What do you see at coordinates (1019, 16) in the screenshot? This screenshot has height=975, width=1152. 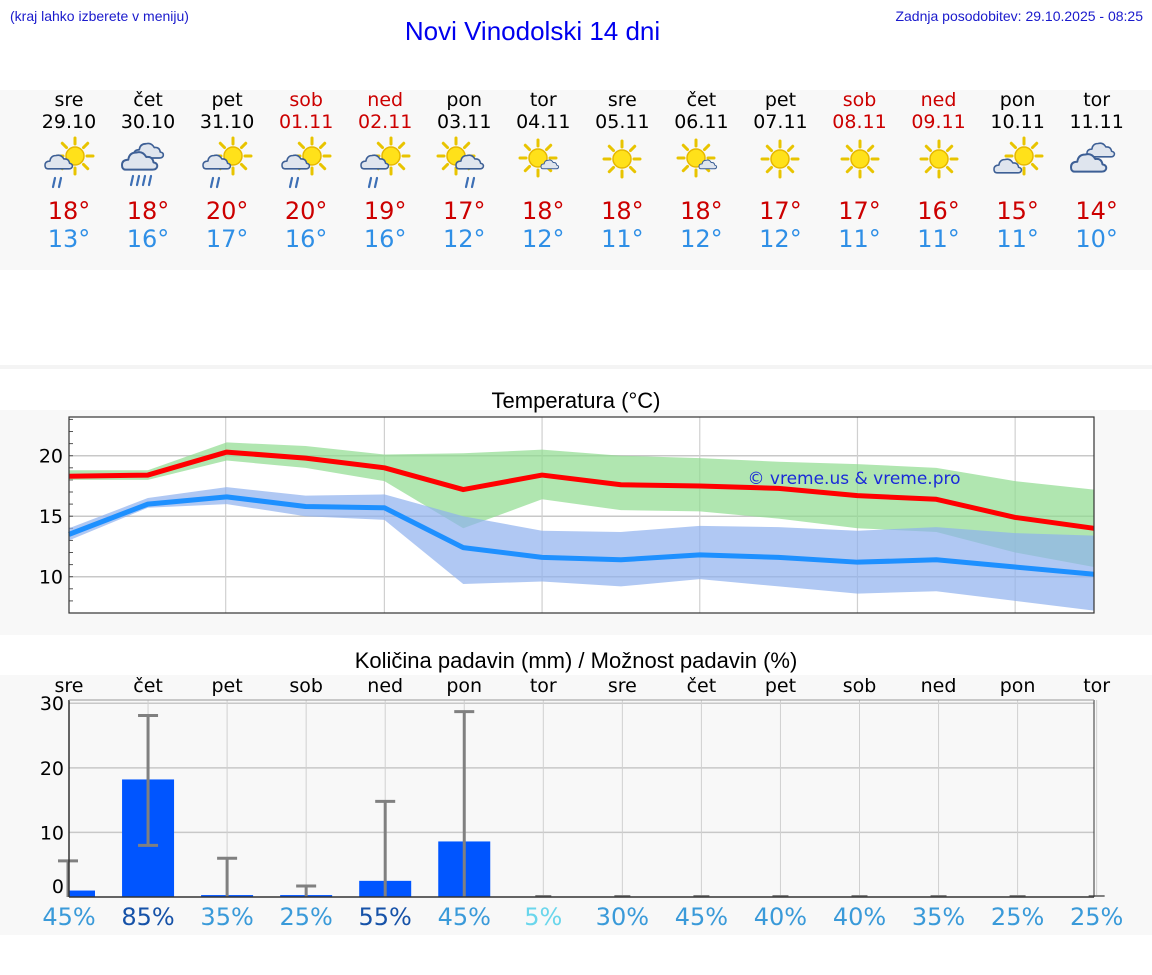 I see `last-updated: Zadnja posodobitev: 29.10.2025 - 08:25` at bounding box center [1019, 16].